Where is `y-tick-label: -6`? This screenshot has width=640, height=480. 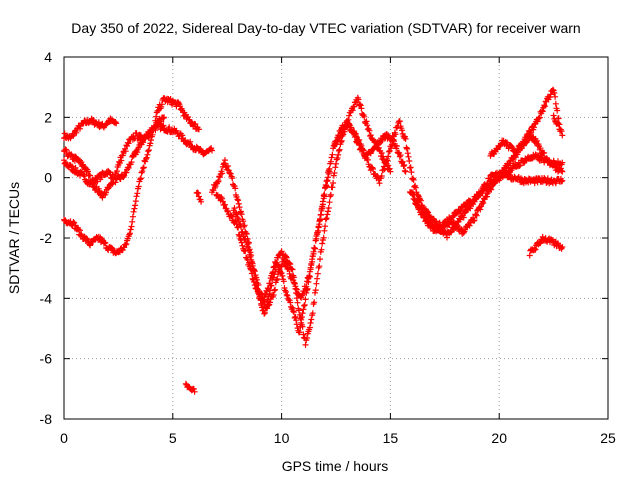
y-tick-label: -6 is located at coordinates (46, 359).